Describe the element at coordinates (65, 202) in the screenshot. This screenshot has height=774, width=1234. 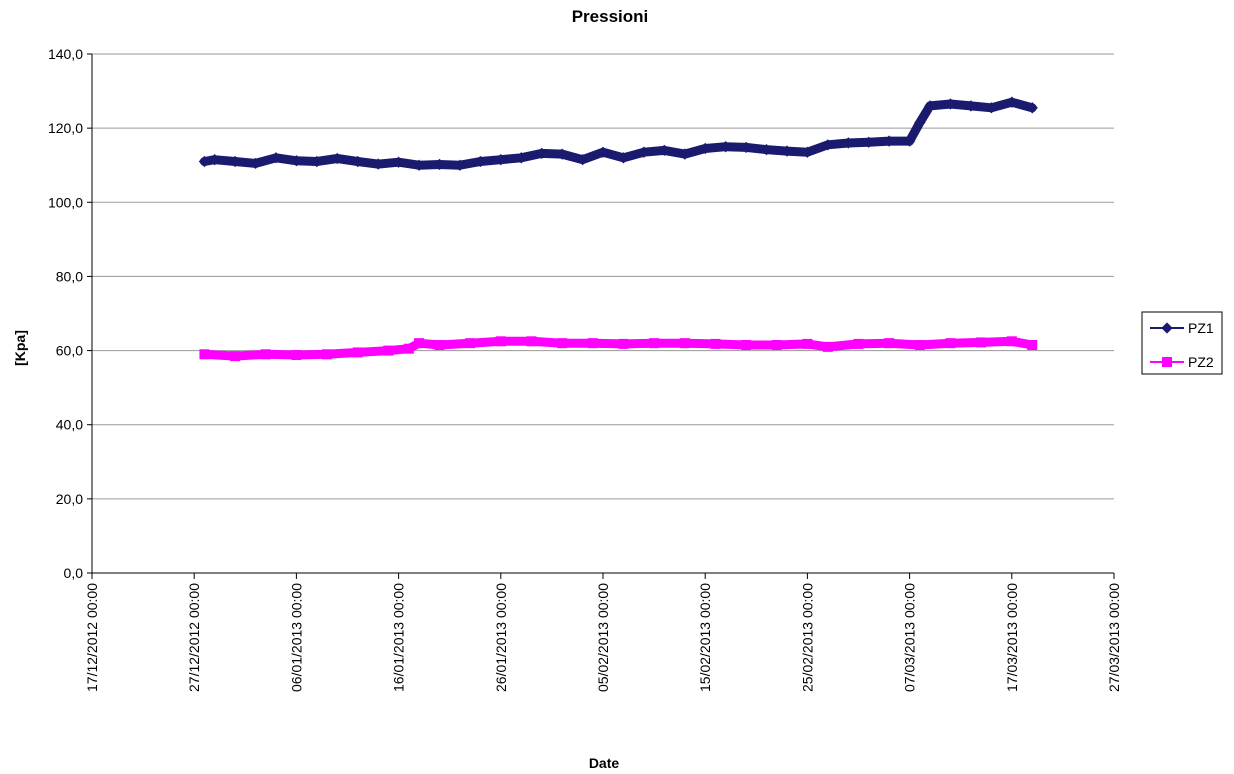
I see `y-tick-label: 100,0` at that location.